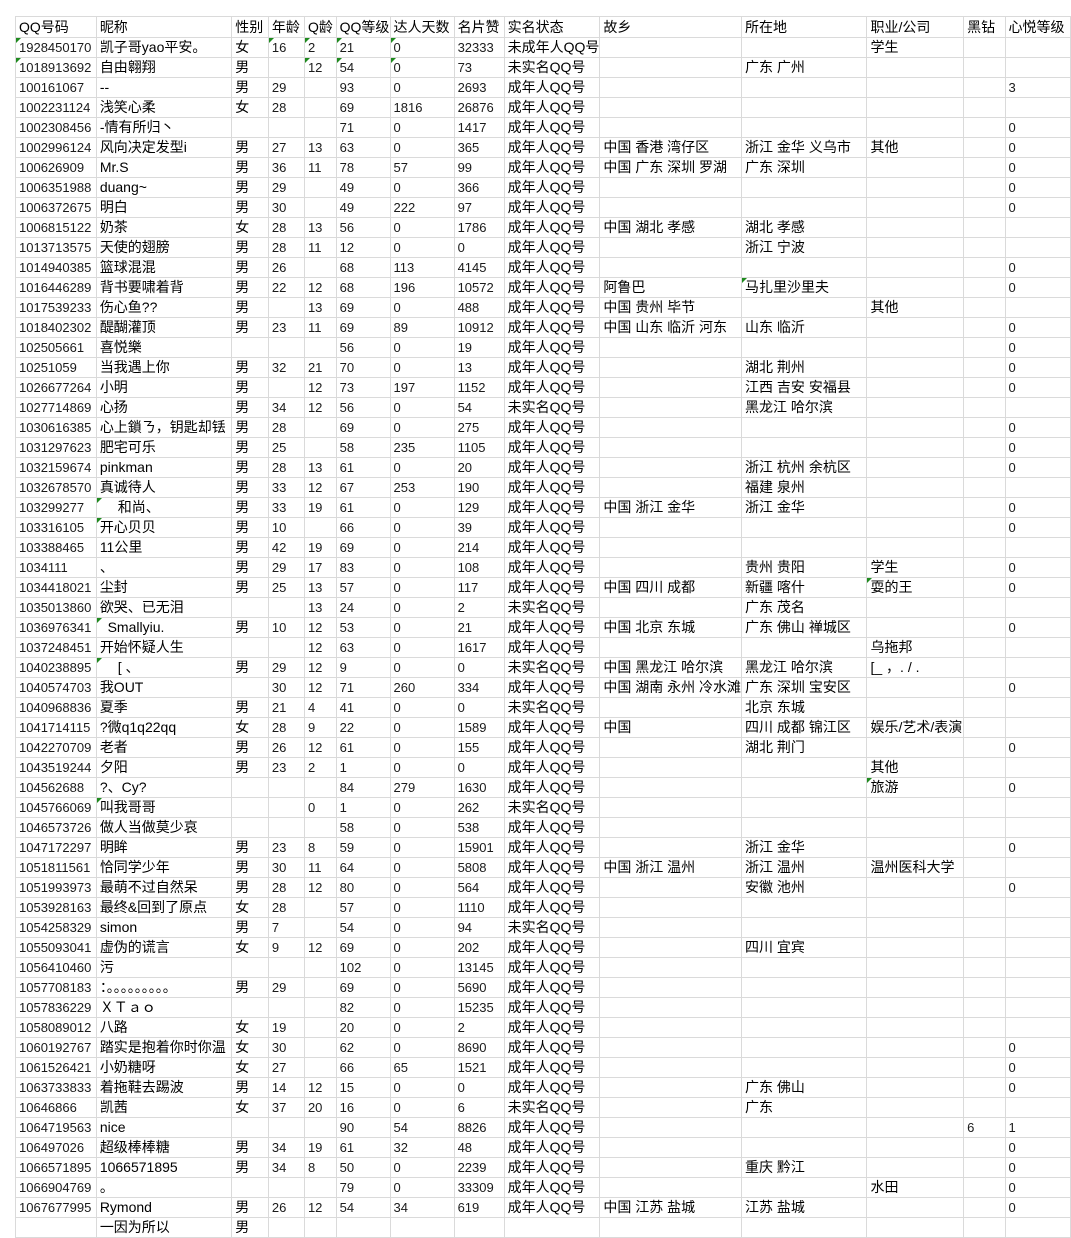  What do you see at coordinates (804, 367) in the screenshot?
I see `cell-location: 湖北 荆州` at bounding box center [804, 367].